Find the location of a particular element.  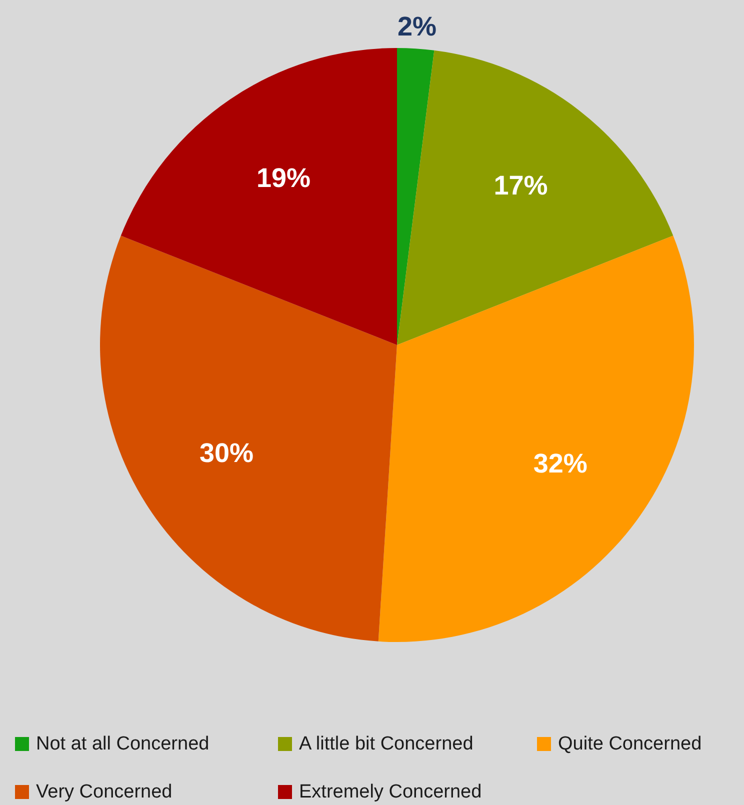

data-label: 17% is located at coordinates (521, 185).